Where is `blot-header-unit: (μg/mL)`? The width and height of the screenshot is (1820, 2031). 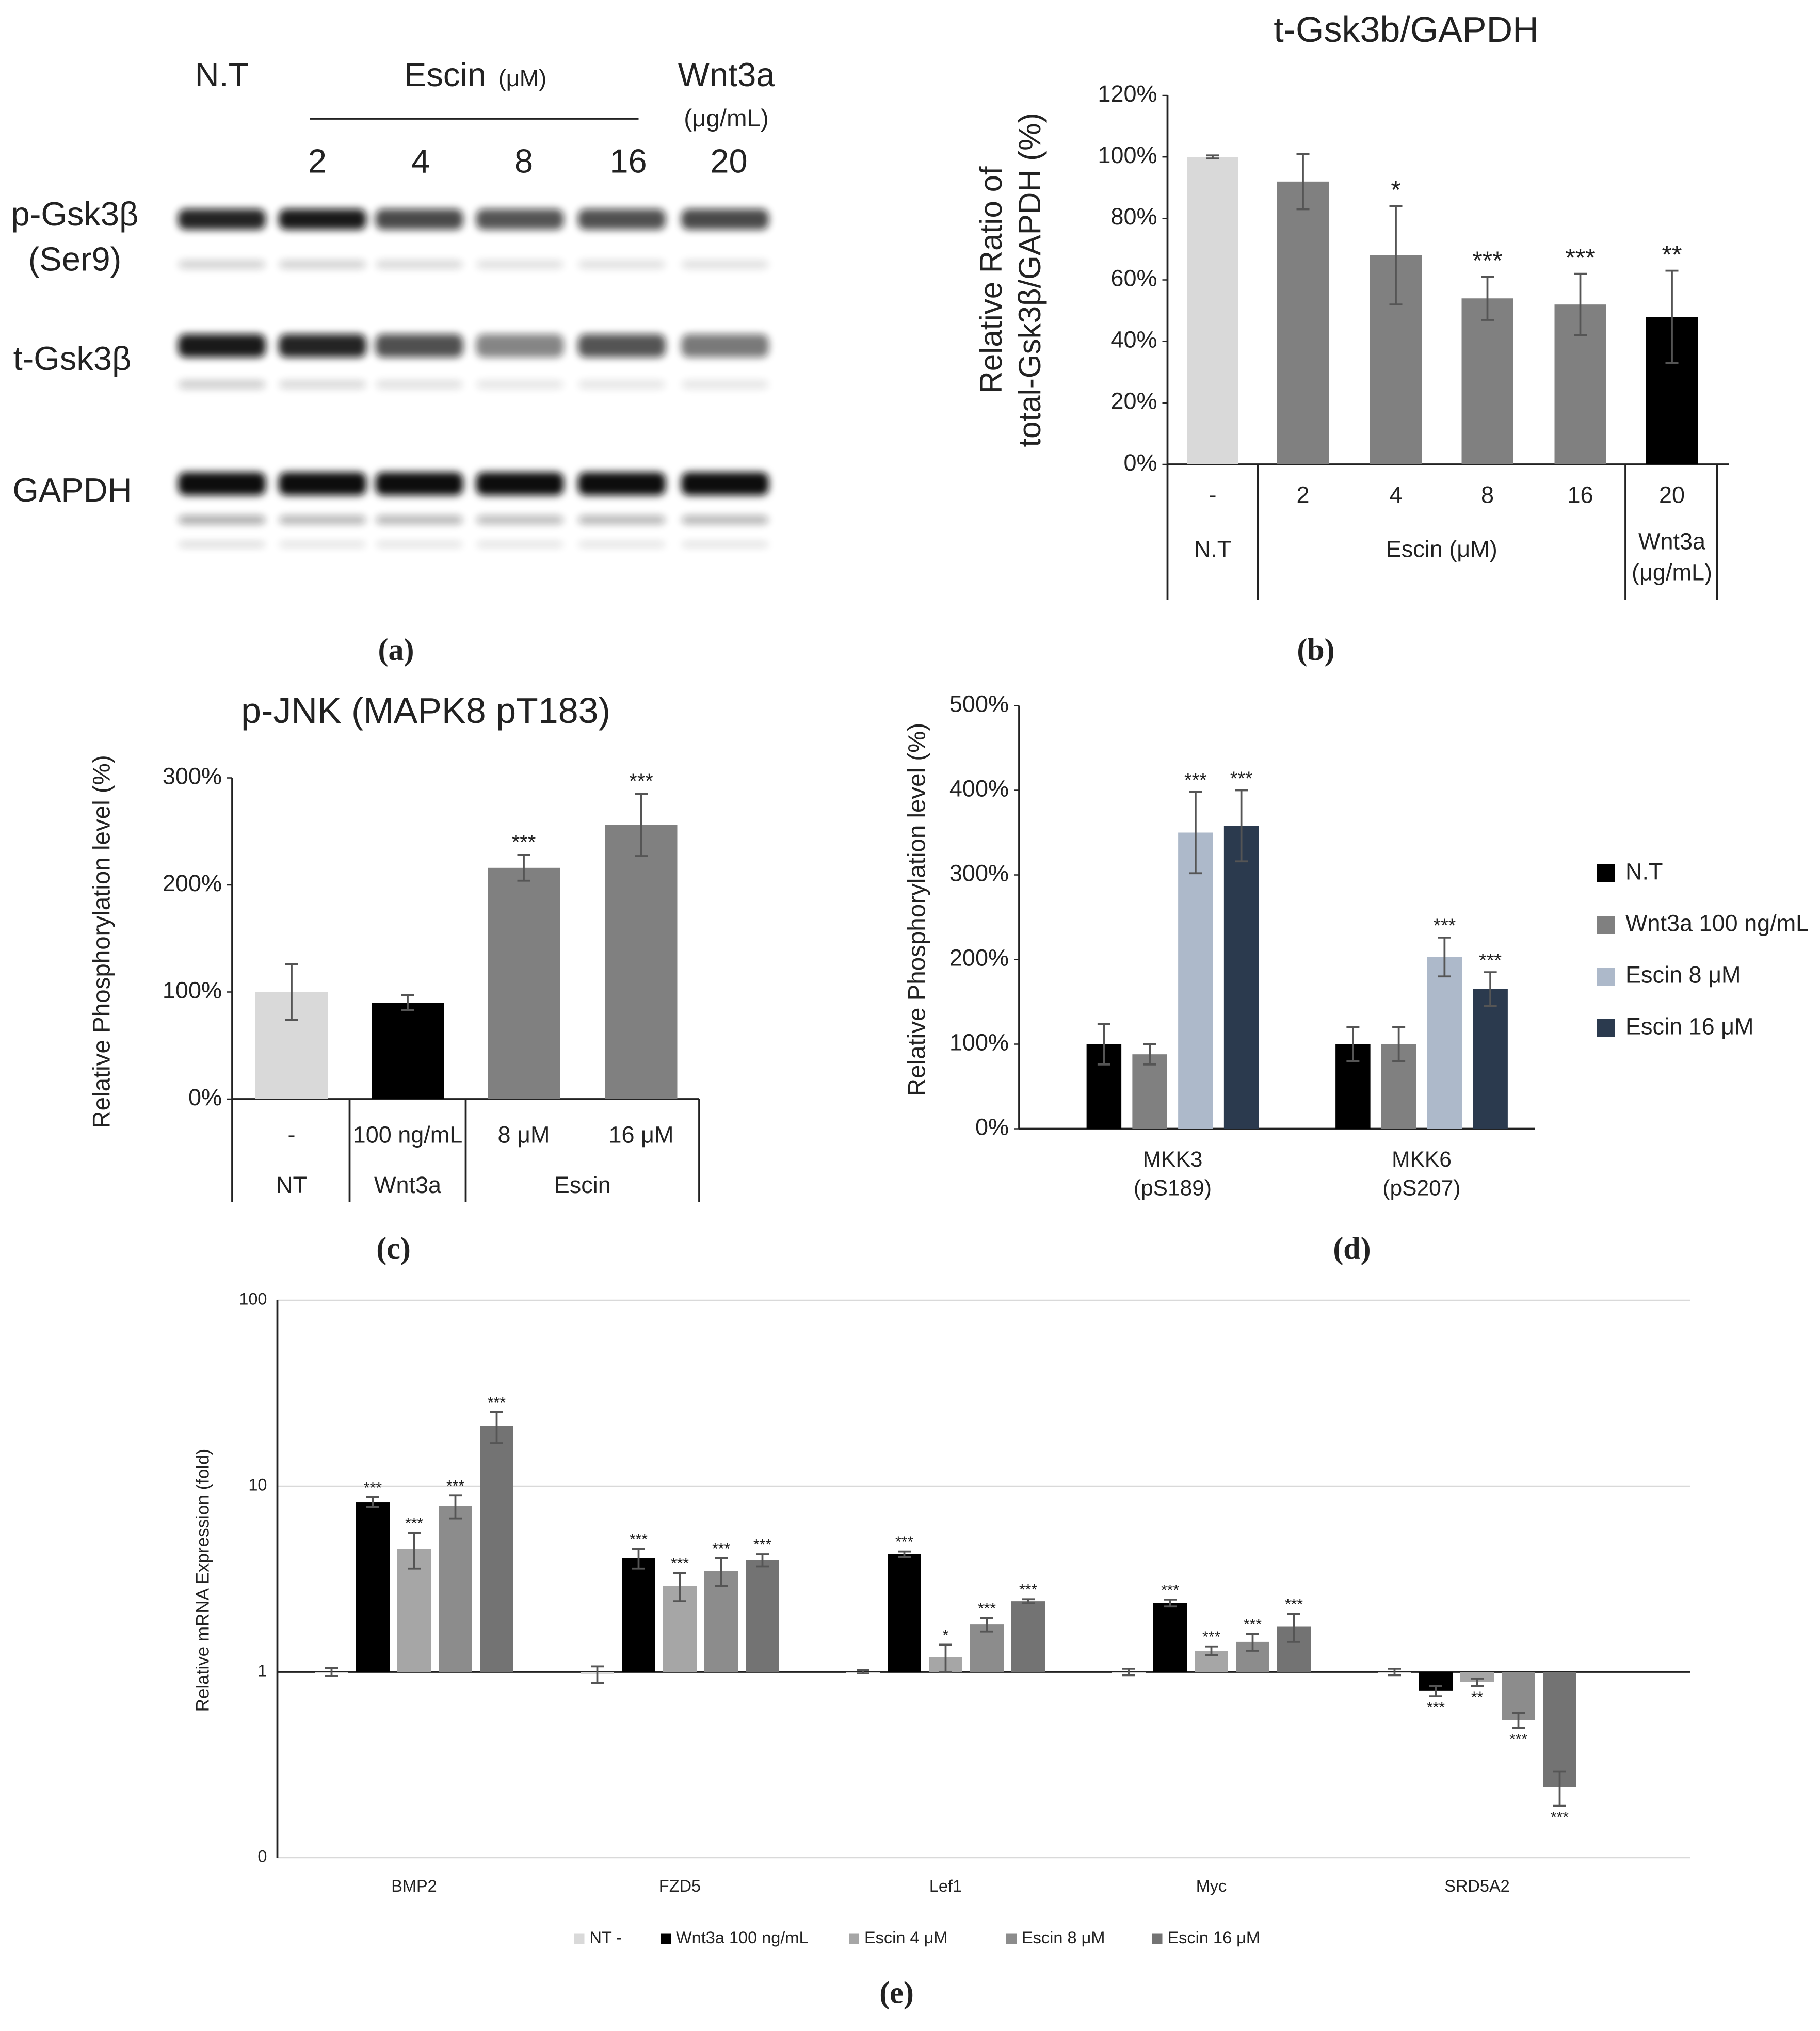 blot-header-unit: (μg/mL) is located at coordinates (726, 119).